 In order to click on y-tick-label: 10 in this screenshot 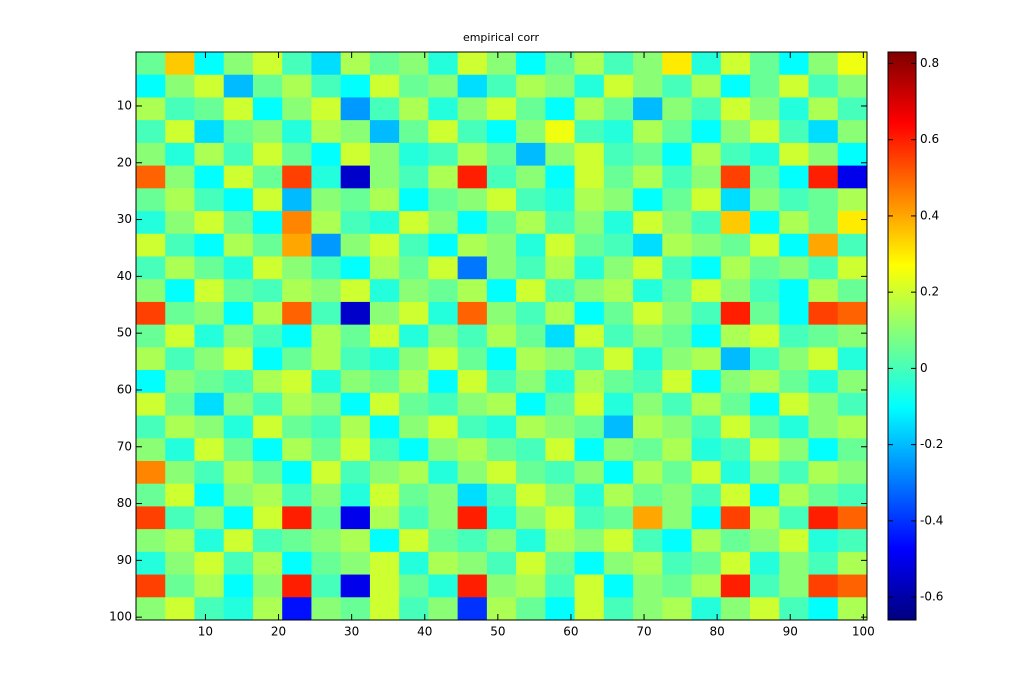, I will do `click(124, 105)`.